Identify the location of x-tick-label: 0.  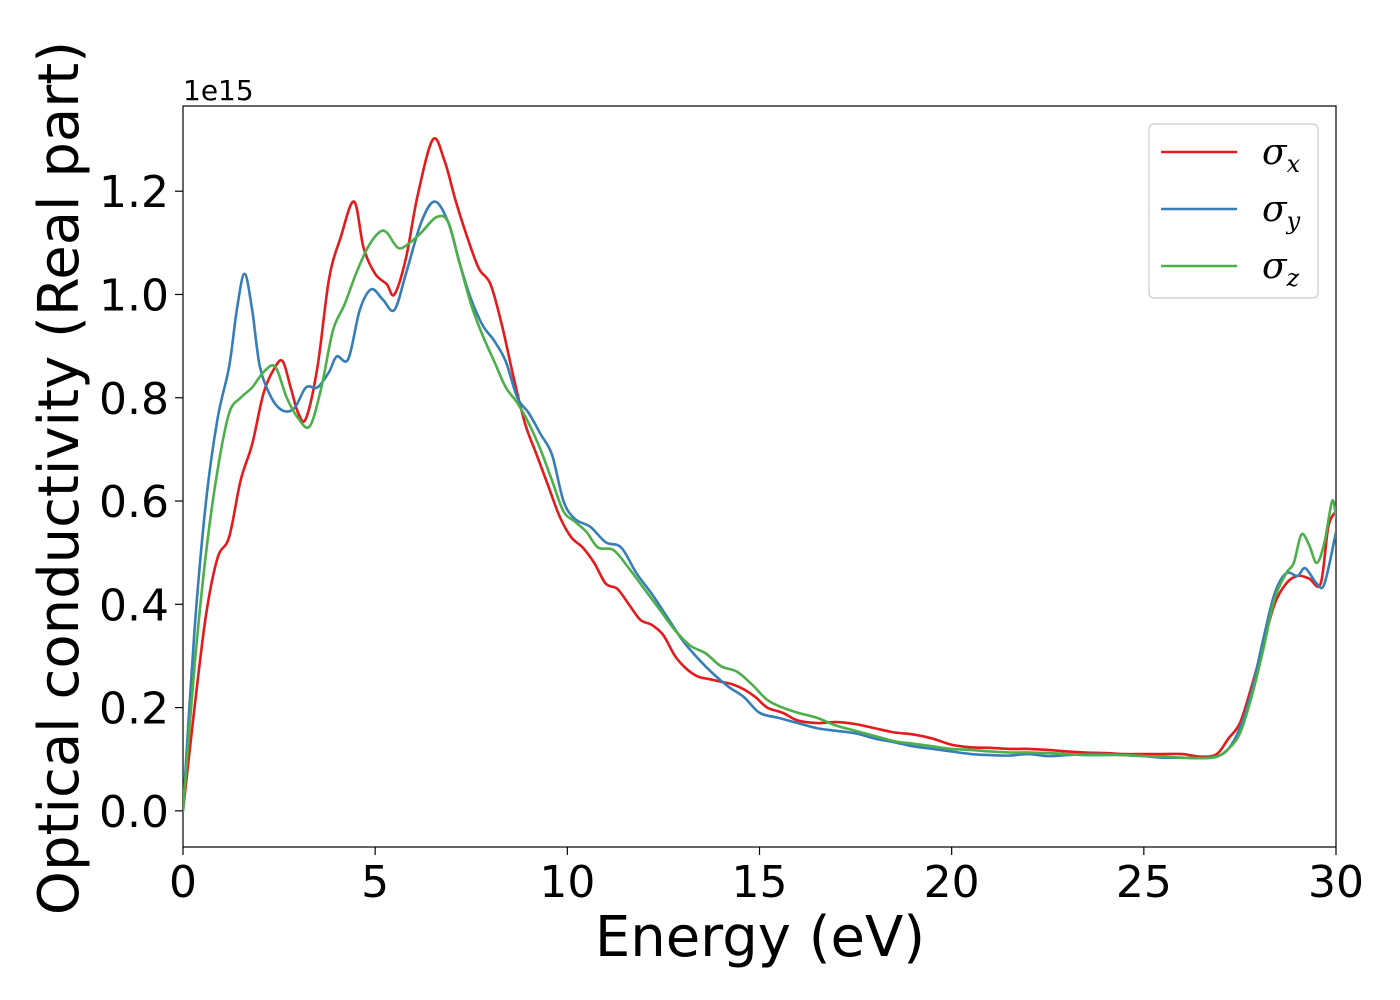
(183, 882).